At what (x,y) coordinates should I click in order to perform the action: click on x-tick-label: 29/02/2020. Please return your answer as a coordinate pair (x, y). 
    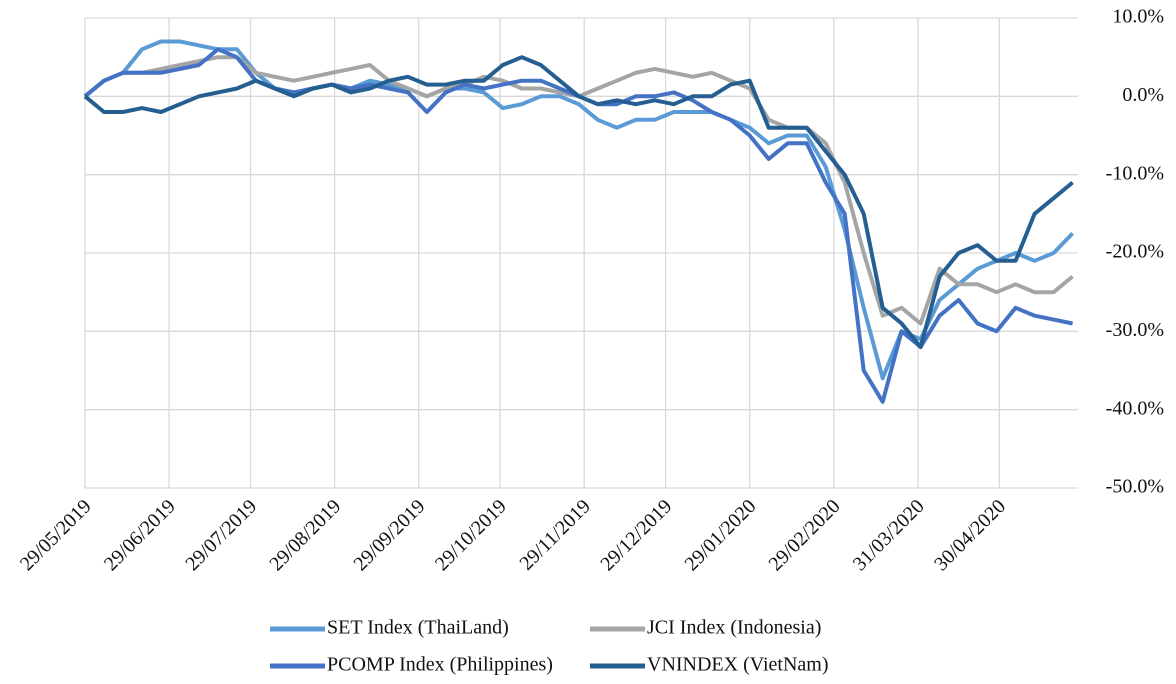
    Looking at the image, I should click on (805, 535).